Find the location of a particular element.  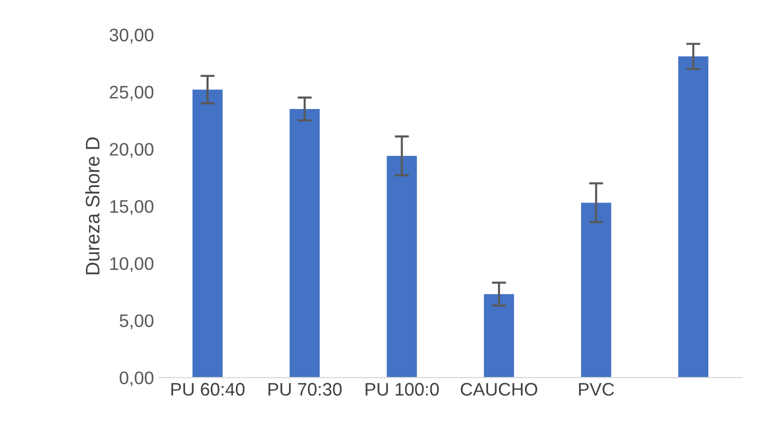

y-tick-label: 20,00 is located at coordinates (132, 150).